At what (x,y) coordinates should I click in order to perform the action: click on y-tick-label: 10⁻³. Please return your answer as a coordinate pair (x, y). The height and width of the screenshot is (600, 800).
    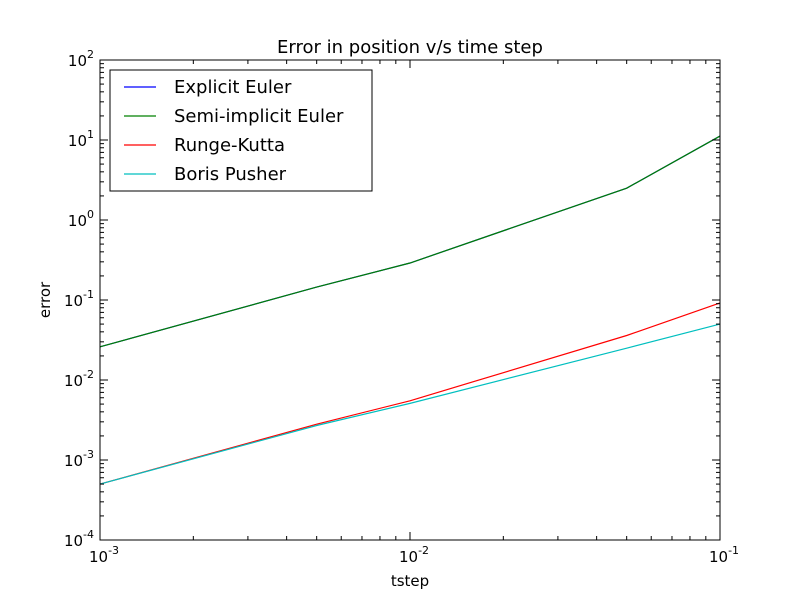
    Looking at the image, I should click on (79, 459).